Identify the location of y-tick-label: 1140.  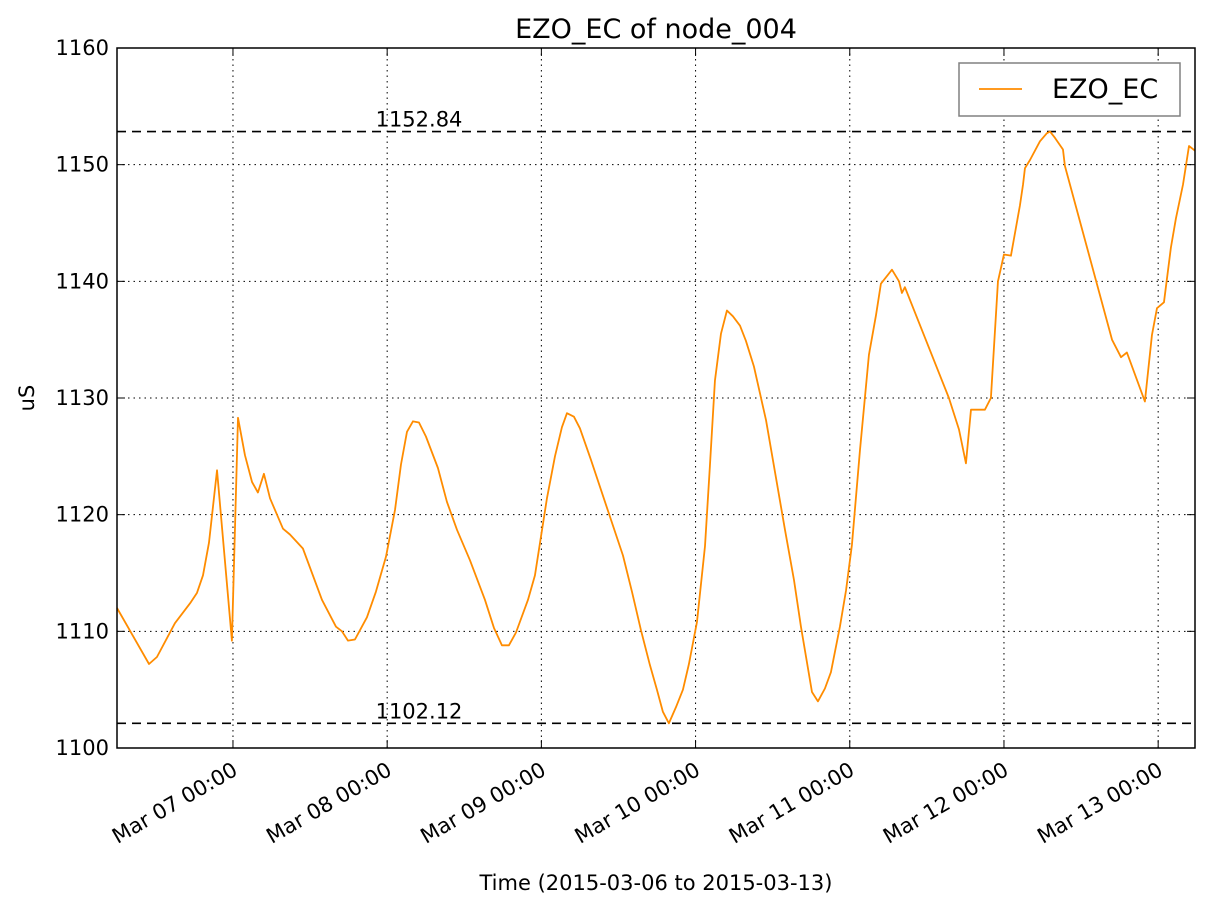
(82, 281).